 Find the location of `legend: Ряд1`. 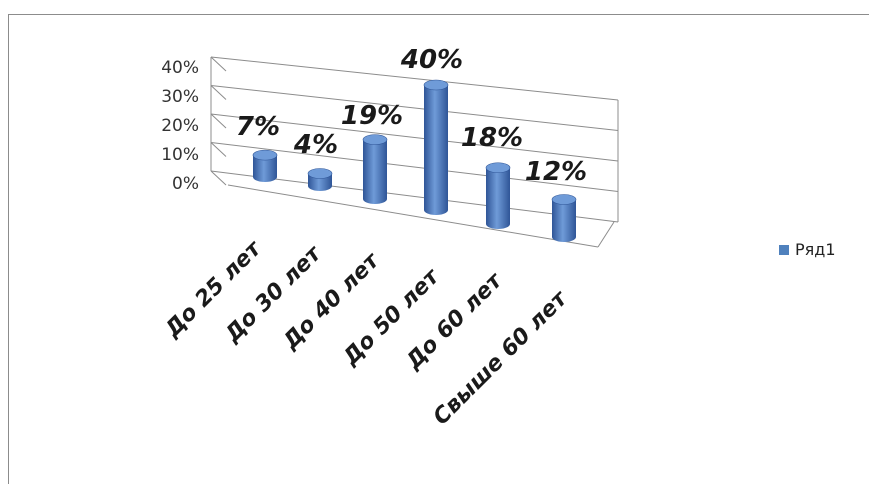

legend: Ряд1 is located at coordinates (807, 249).